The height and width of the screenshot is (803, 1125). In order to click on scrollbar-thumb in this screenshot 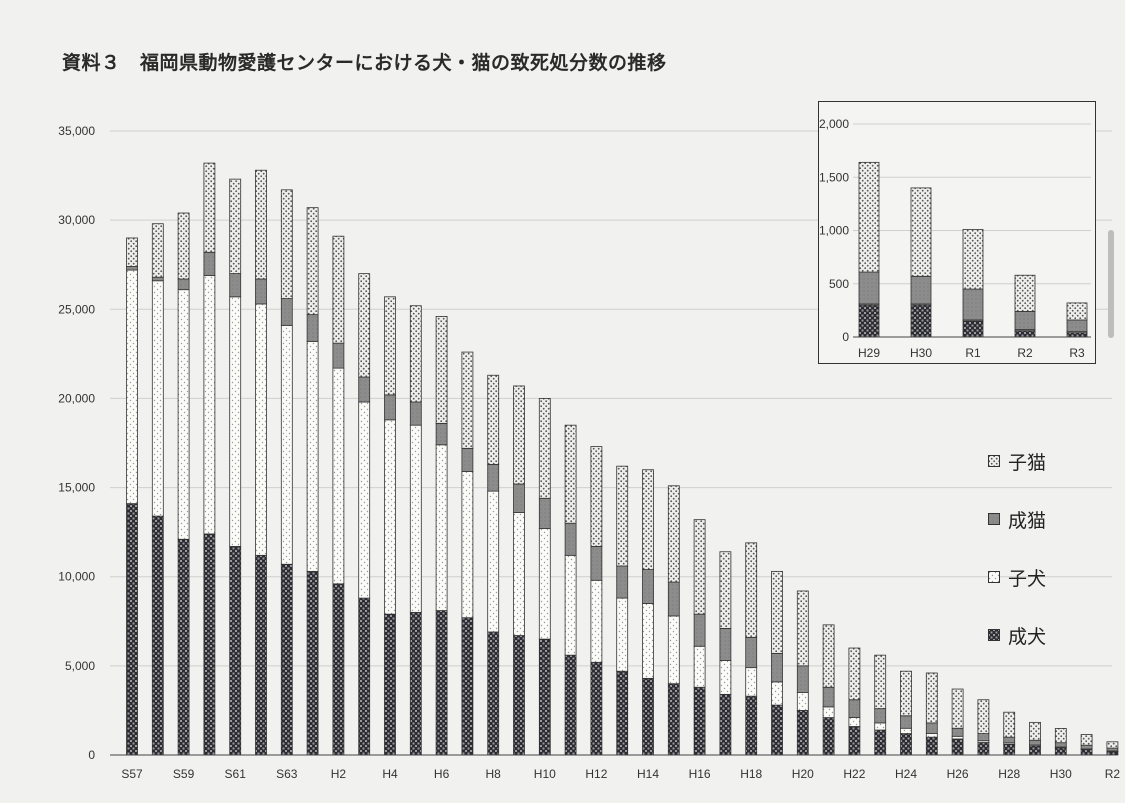, I will do `click(1111, 284)`.